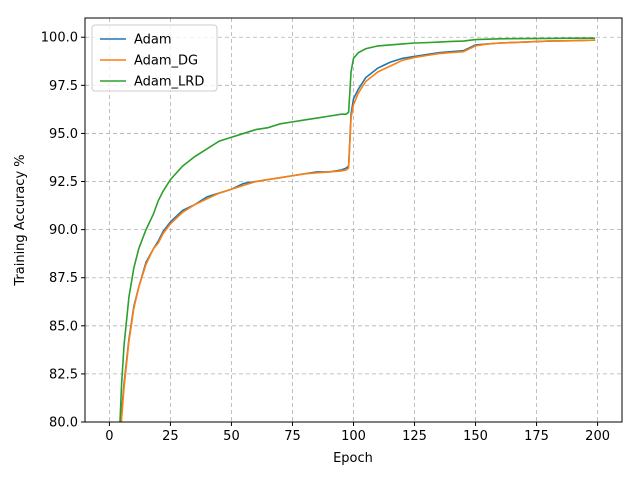 The height and width of the screenshot is (484, 640). I want to click on y-tick-label: 85.0, so click(63, 326).